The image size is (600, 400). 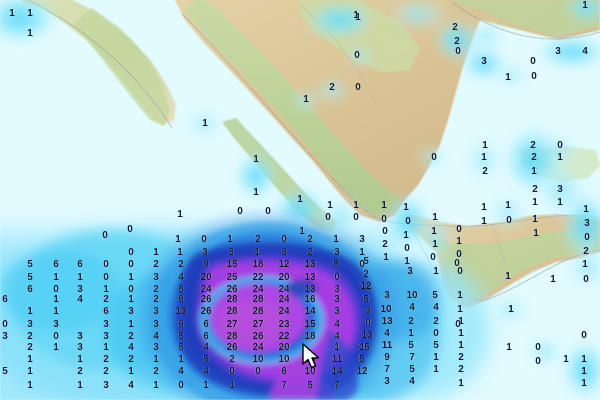 I want to click on baja-california-peninsula, so click(x=98, y=63).